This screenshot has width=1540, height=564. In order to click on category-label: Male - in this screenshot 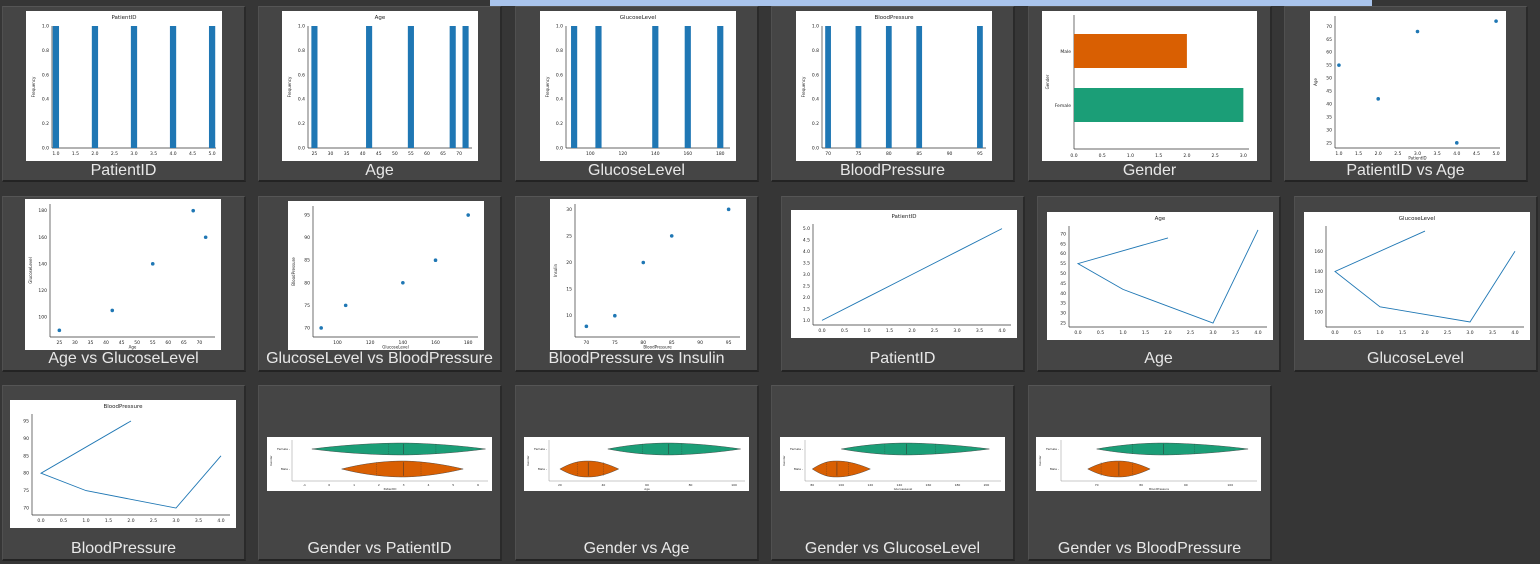, I will do `click(1054, 469)`.